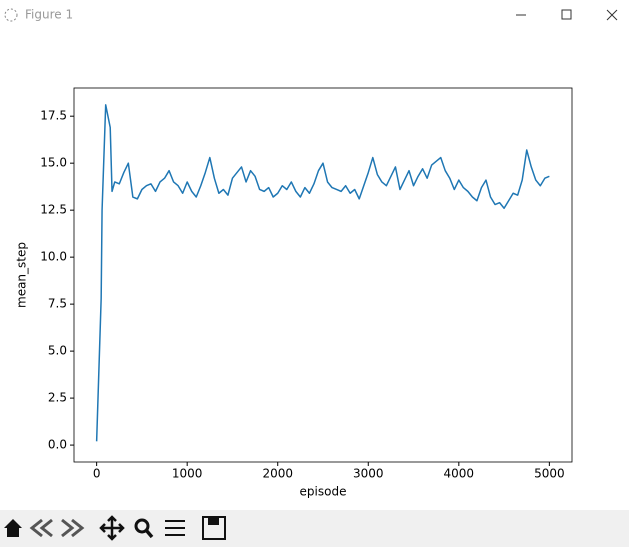  What do you see at coordinates (187, 474) in the screenshot?
I see `x-tick-label: 1000` at bounding box center [187, 474].